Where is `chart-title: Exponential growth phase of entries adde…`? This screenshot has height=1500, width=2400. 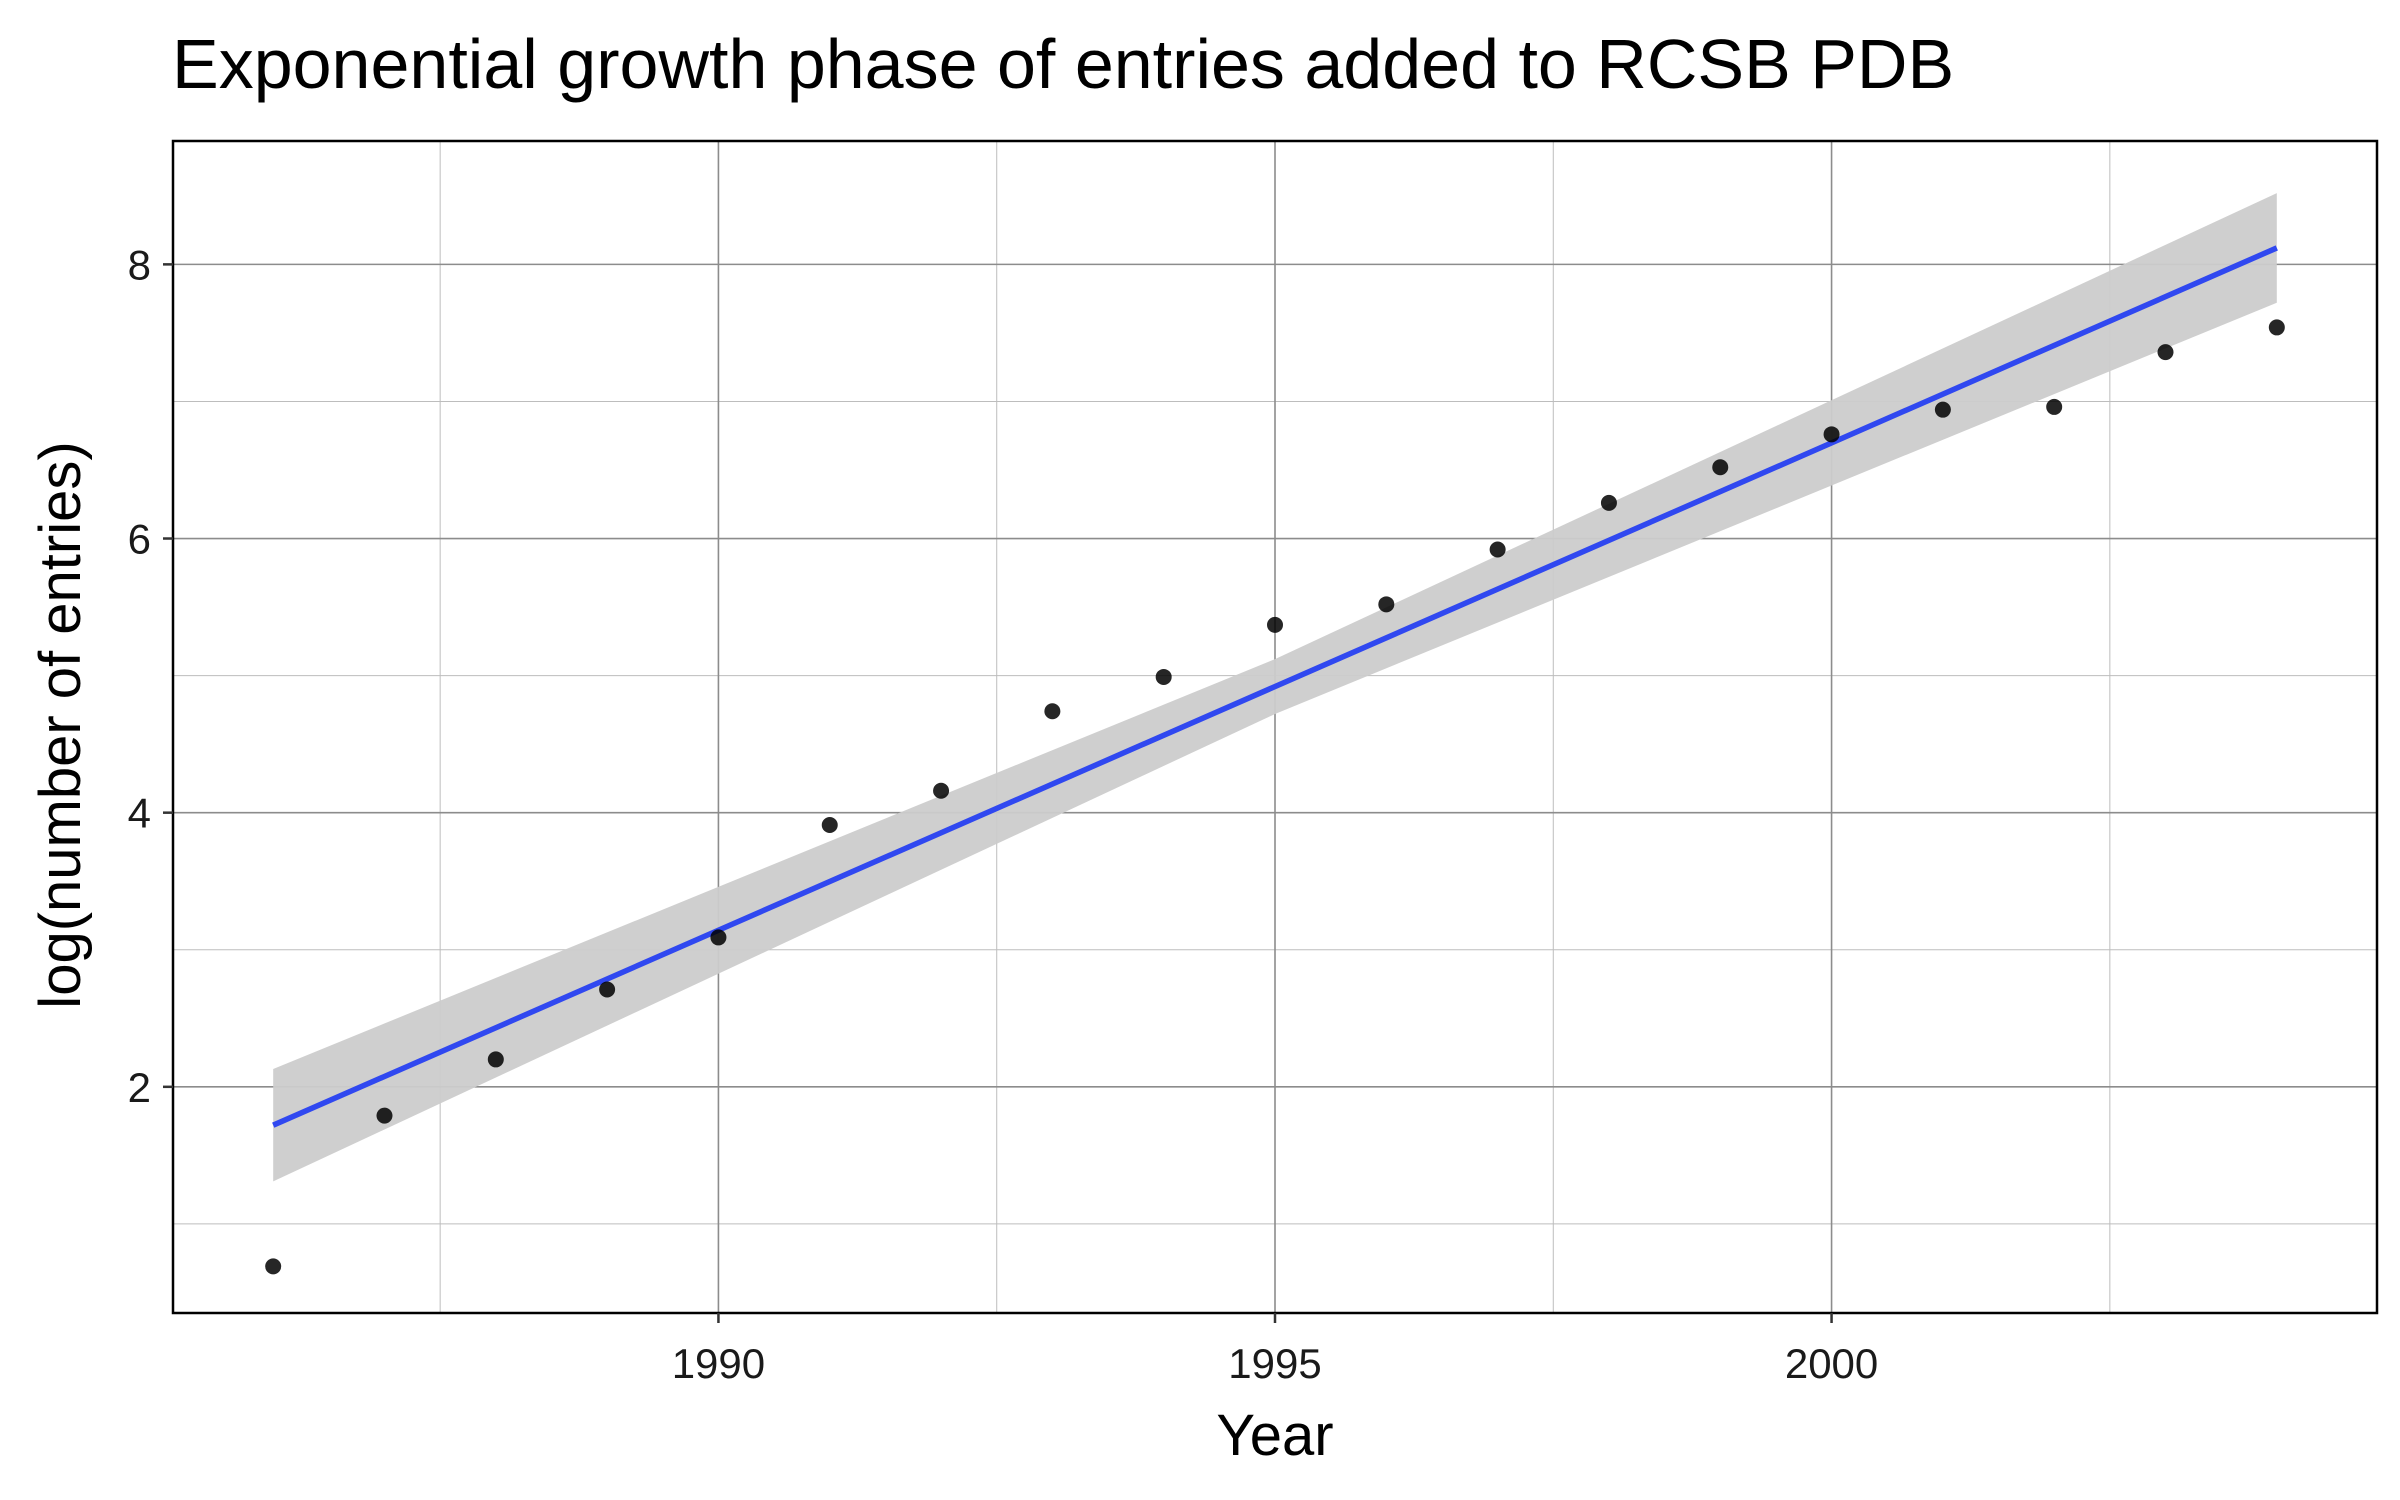 chart-title: Exponential growth phase of entries adde… is located at coordinates (1063, 64).